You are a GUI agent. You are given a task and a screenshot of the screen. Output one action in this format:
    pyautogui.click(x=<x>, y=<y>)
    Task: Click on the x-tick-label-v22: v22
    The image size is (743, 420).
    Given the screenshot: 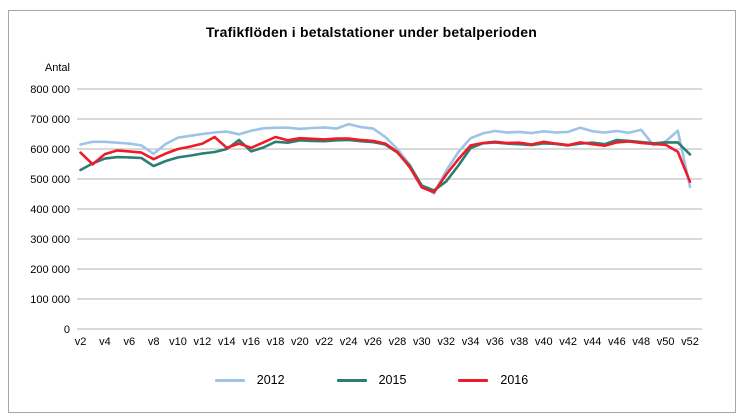 What is the action you would take?
    pyautogui.click(x=324, y=342)
    